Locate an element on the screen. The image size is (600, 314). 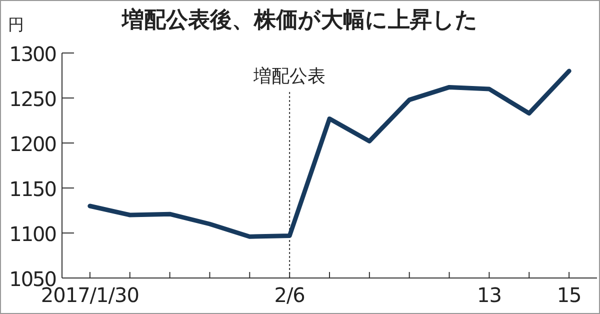
y-tick-label: 1150 is located at coordinates (32, 189).